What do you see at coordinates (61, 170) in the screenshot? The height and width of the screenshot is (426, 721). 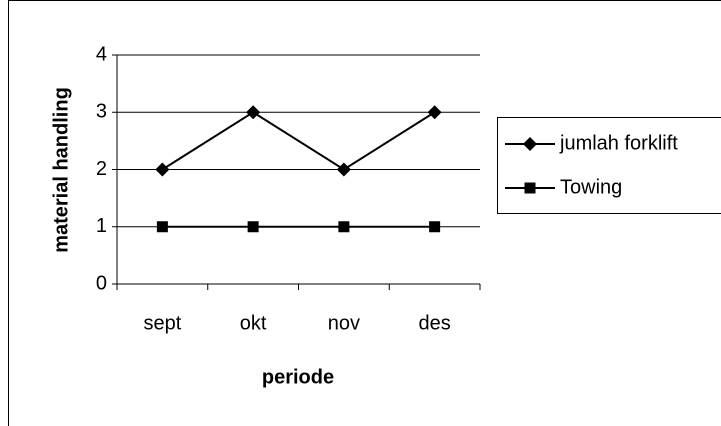 I see `y-axis-label: material handling` at bounding box center [61, 170].